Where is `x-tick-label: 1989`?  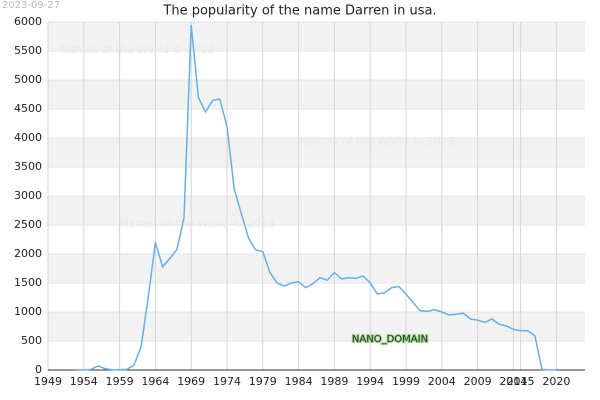 x-tick-label: 1989 is located at coordinates (334, 381).